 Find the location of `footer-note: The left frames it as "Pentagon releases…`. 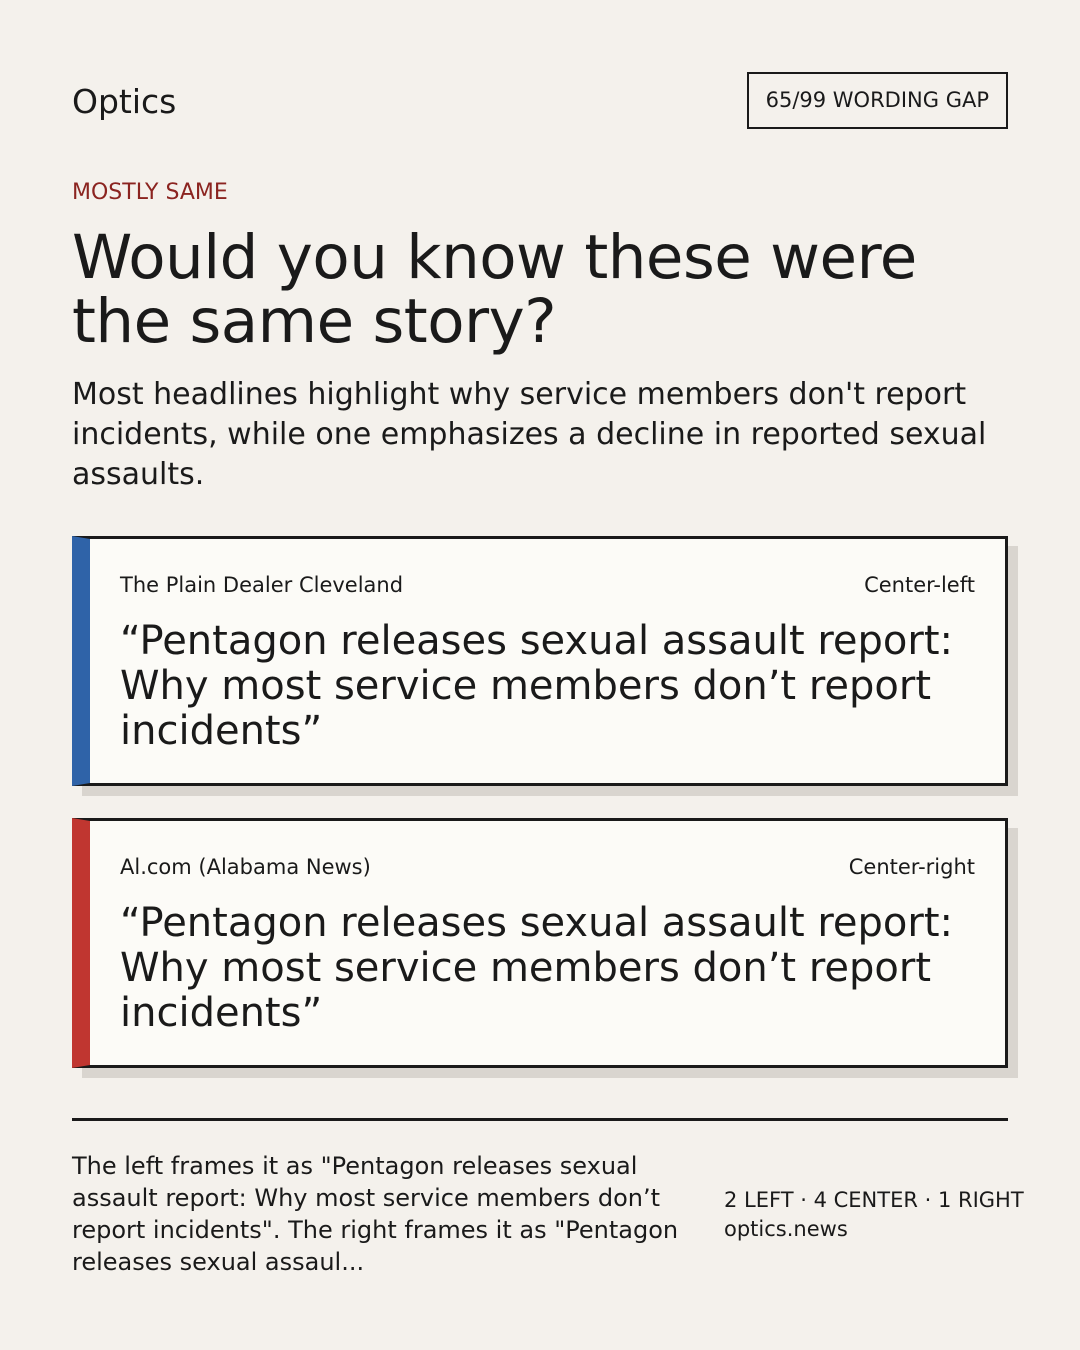

footer-note: The left frames it as "Pentagon releases… is located at coordinates (375, 1214).